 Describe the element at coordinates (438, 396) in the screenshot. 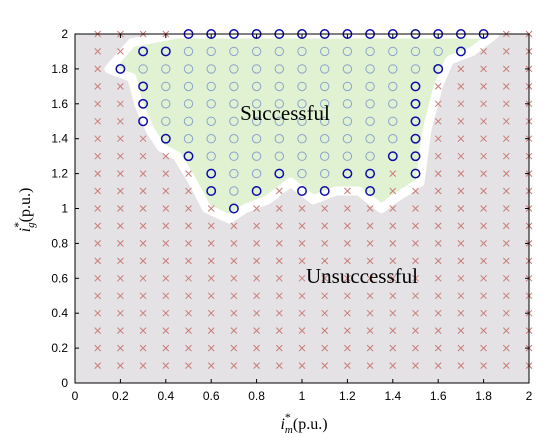

I see `x-tick-label: 1.6` at that location.